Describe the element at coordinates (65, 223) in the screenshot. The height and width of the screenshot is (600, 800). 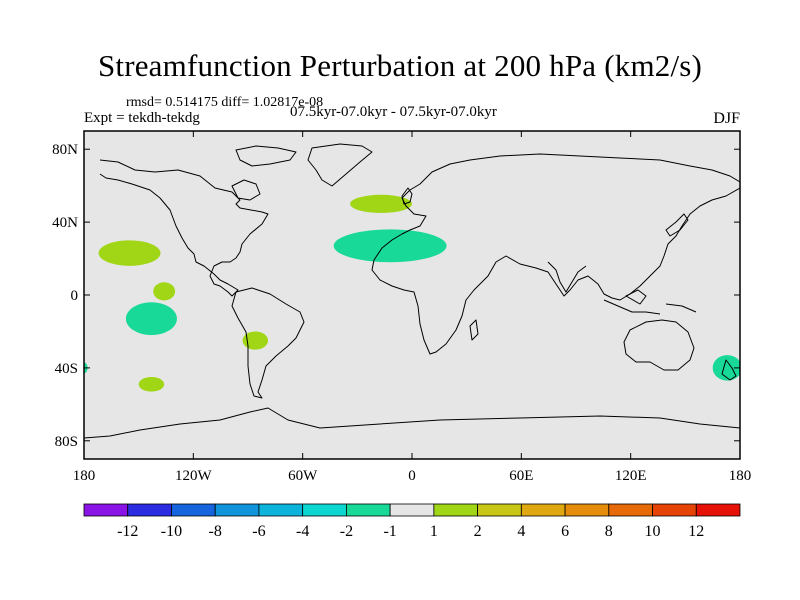
I see `y-tick-label: 40N` at that location.